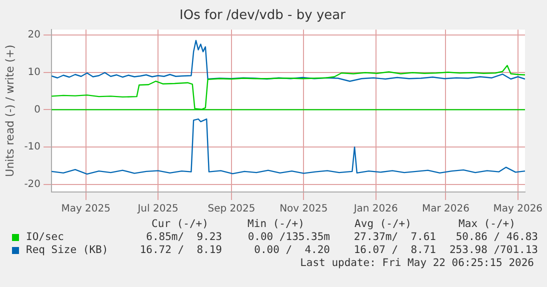 Image resolution: width=547 pixels, height=287 pixels. What do you see at coordinates (67, 250) in the screenshot?
I see `legend-label: Req Size (KB)` at bounding box center [67, 250].